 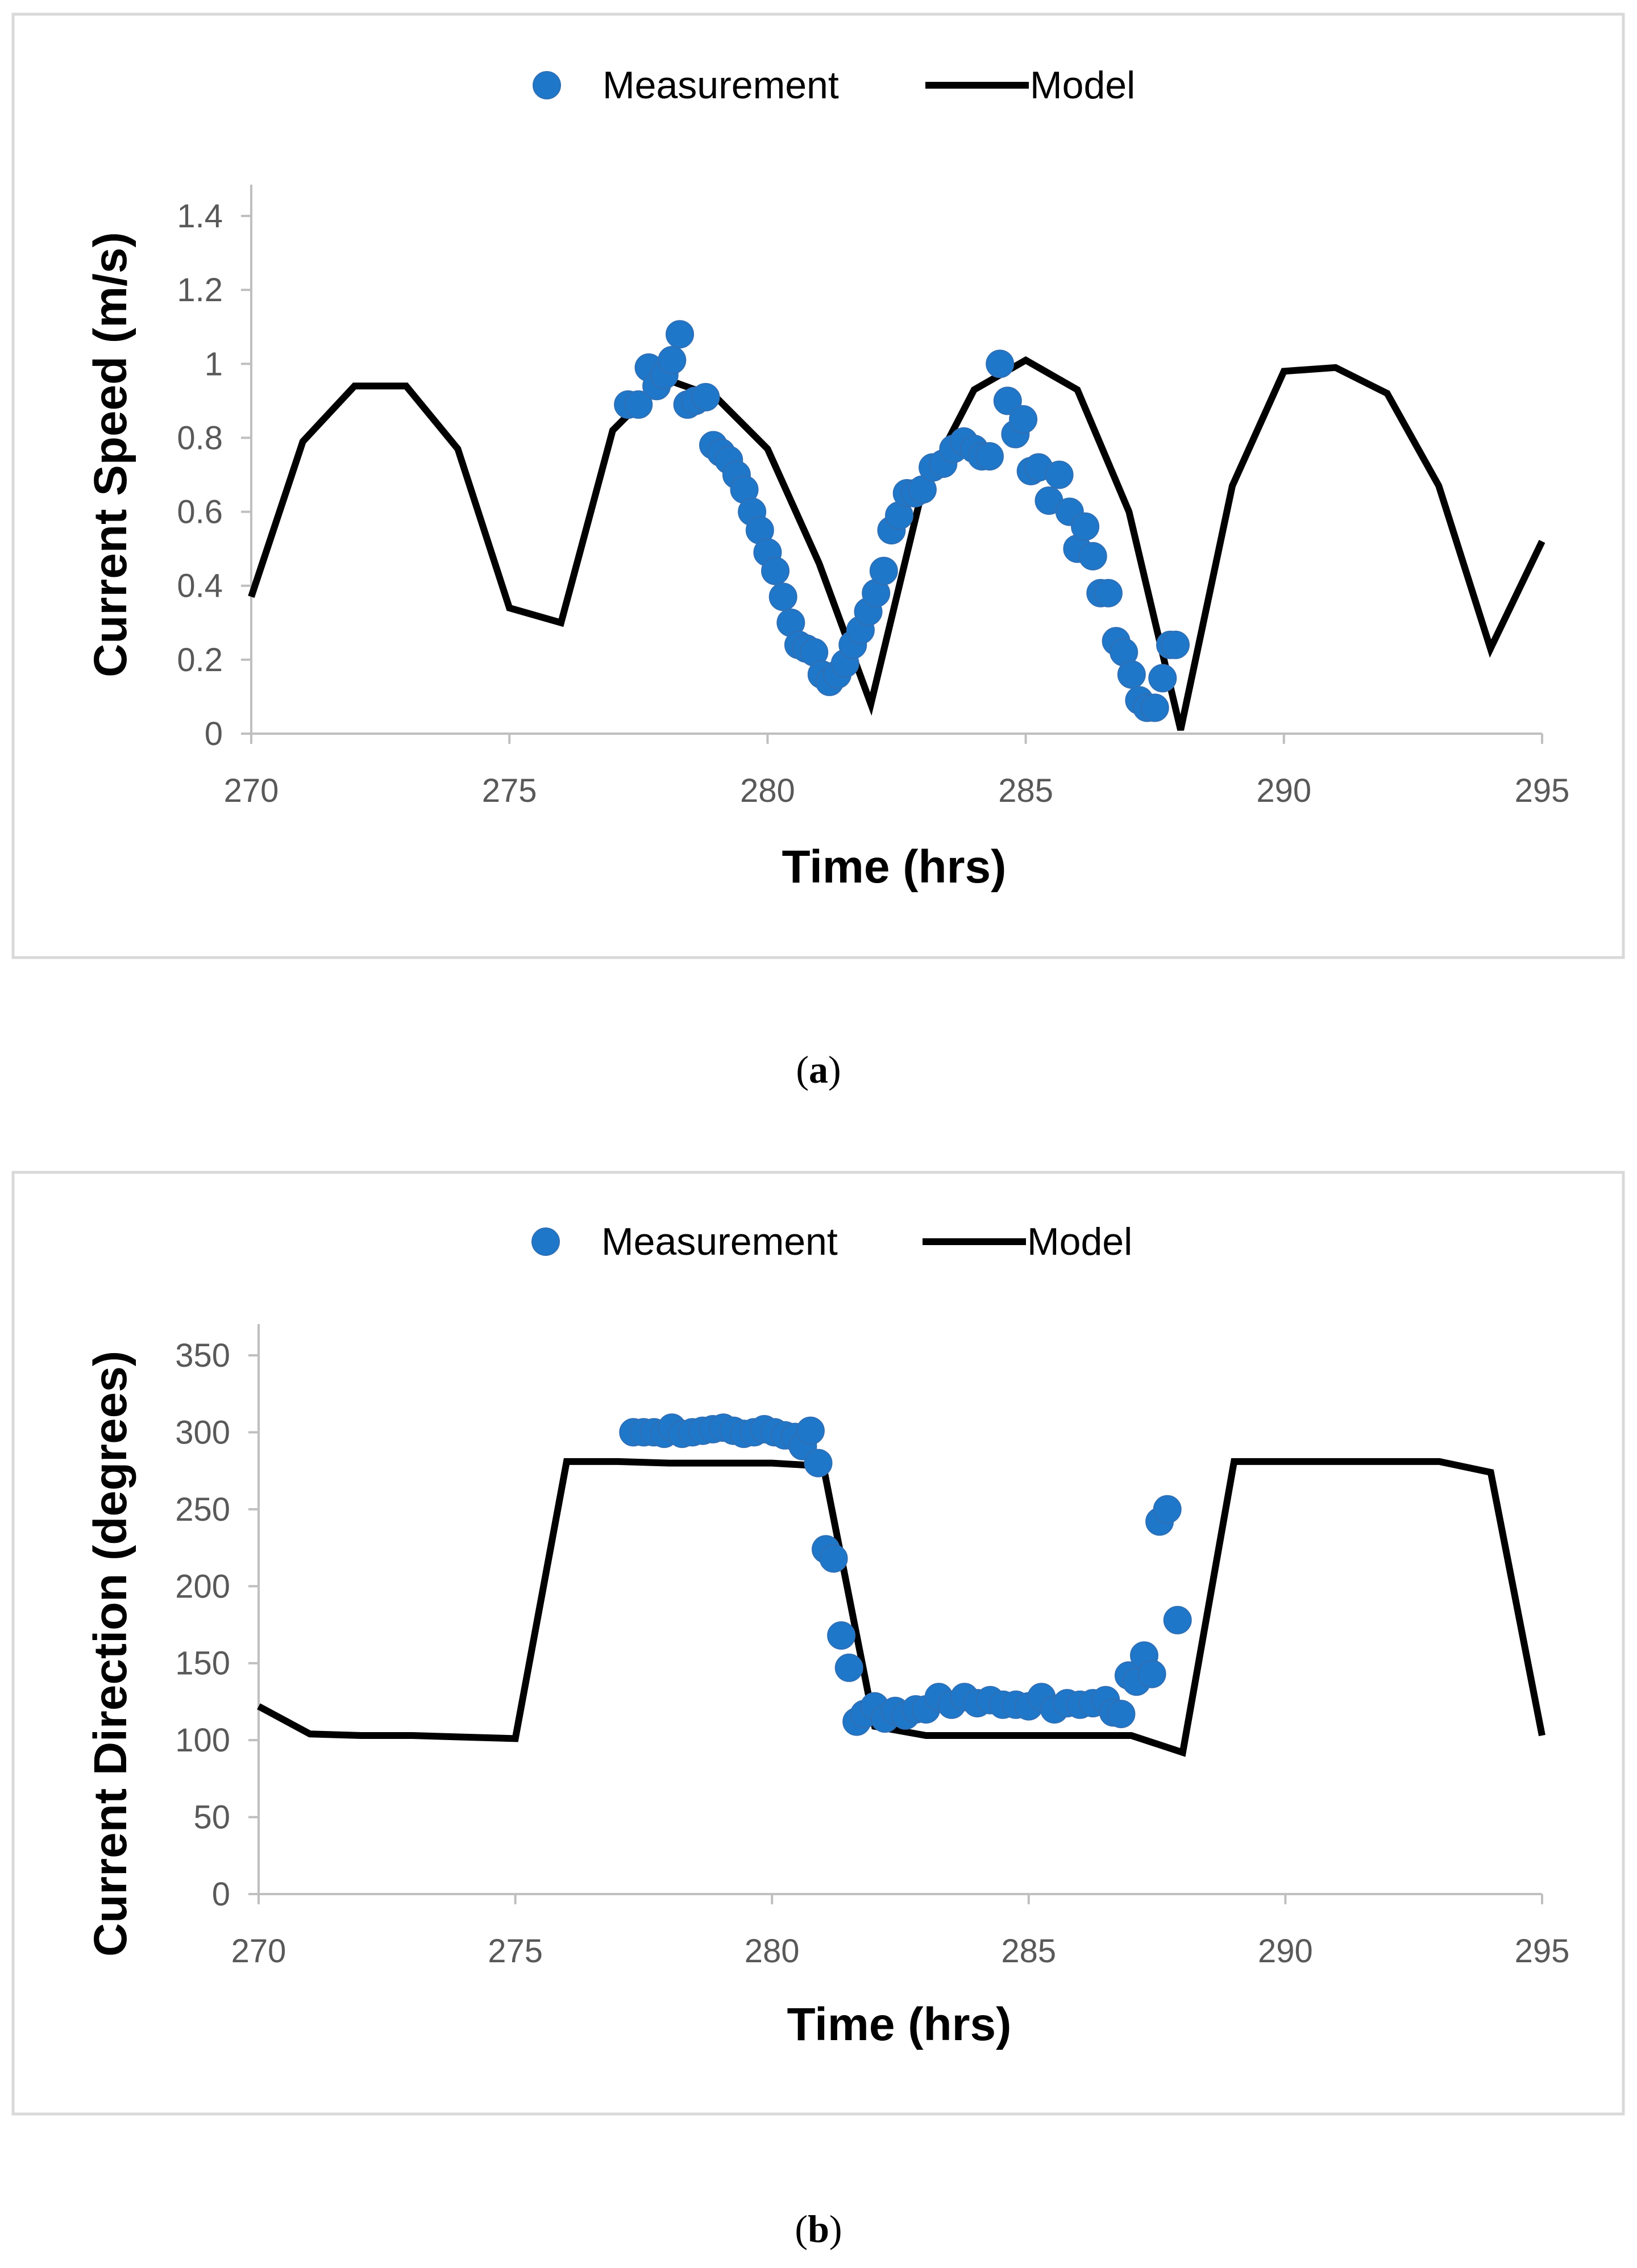 I want to click on x-tick-label-b: 280, so click(x=772, y=1951).